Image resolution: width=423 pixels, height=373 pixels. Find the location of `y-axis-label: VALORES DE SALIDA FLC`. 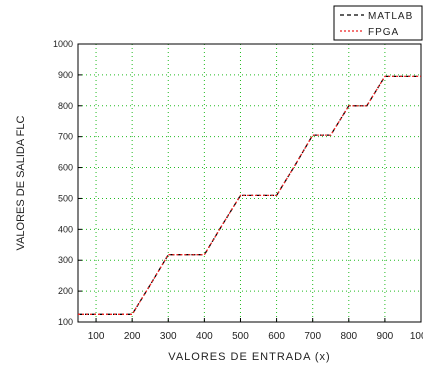

y-axis-label: VALORES DE SALIDA FLC is located at coordinates (21, 182).